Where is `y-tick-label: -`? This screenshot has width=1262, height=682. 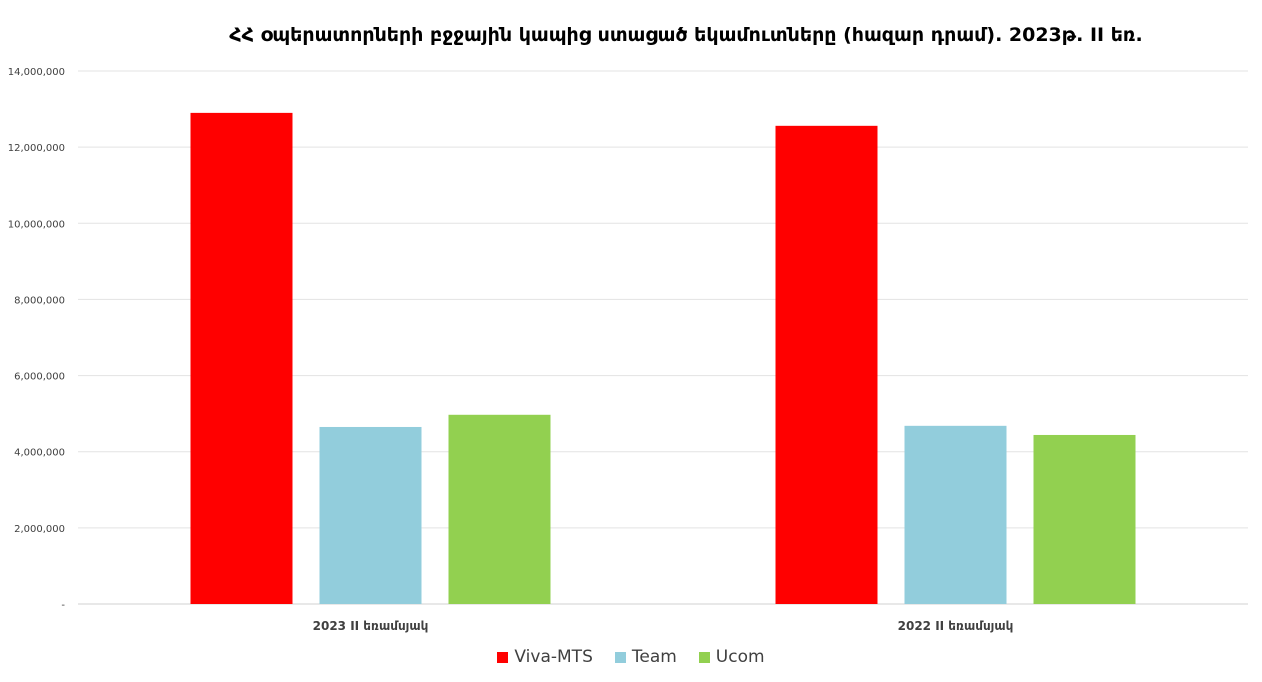
y-tick-label: - is located at coordinates (63, 605).